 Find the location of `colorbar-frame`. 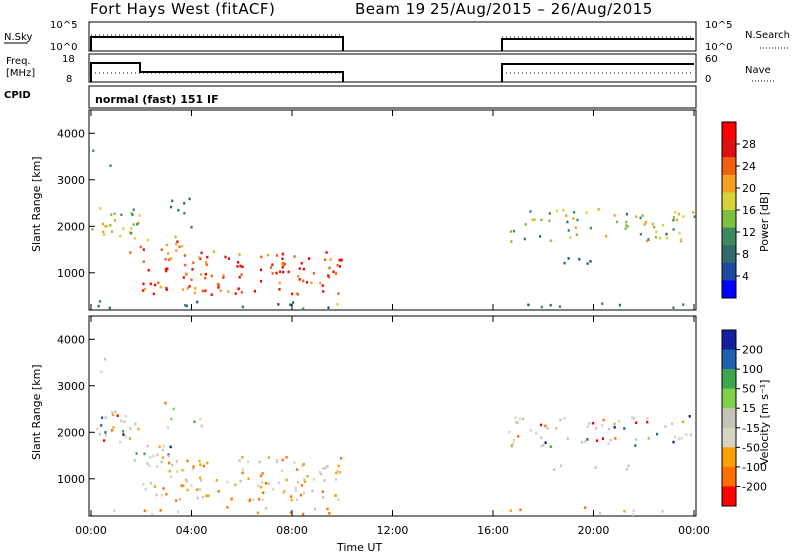

colorbar-frame is located at coordinates (729, 418).